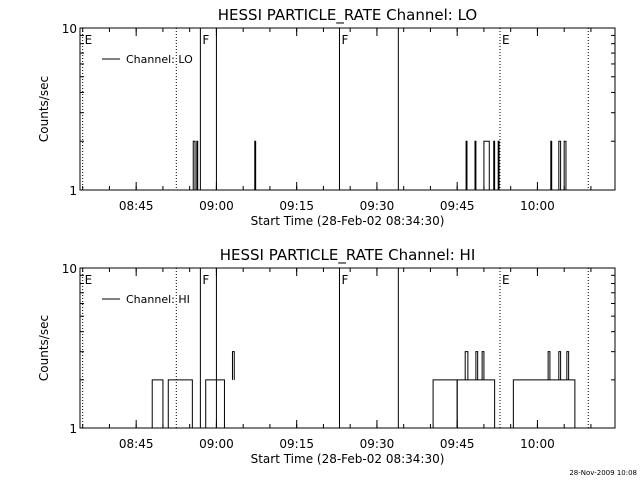 The image size is (640, 480). Describe the element at coordinates (348, 255) in the screenshot. I see `chart-title: HESSI PARTICLE_RATE Channel: HI` at that location.